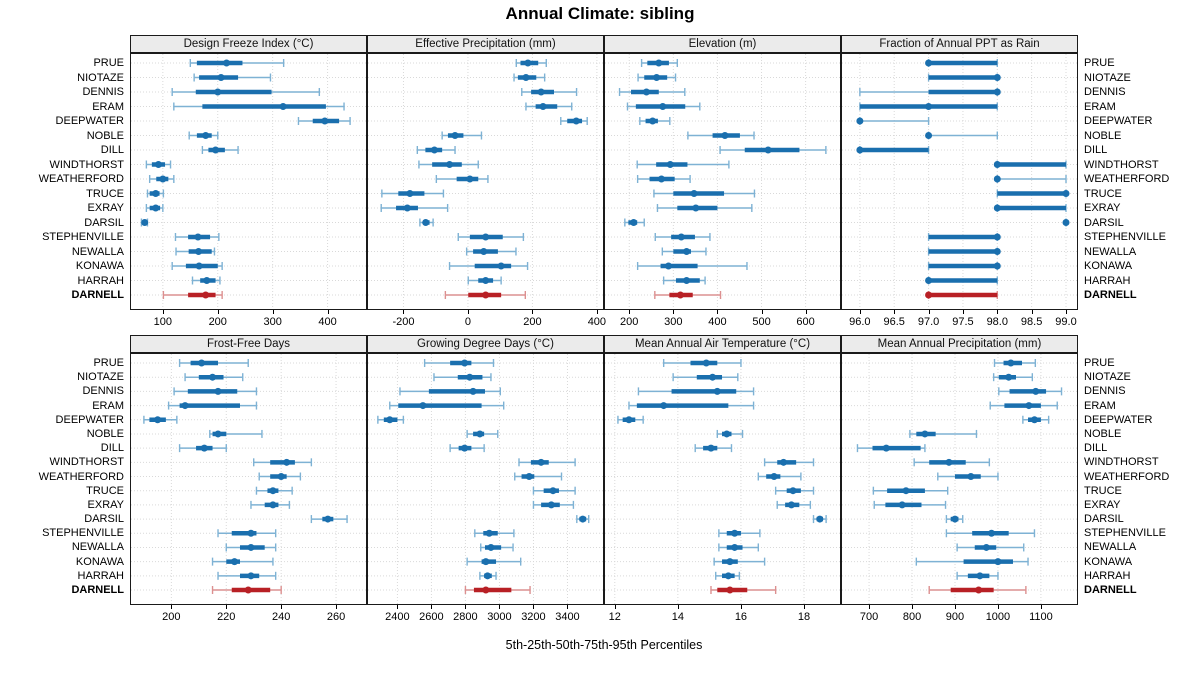 The image size is (1200, 675). I want to click on station-label-left-deepwater: DEEPWATER, so click(89, 121).